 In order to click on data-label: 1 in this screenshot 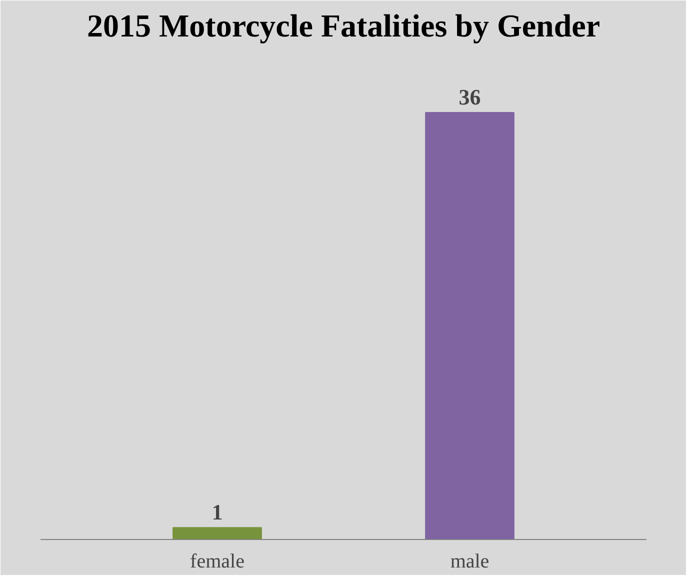, I will do `click(217, 512)`.